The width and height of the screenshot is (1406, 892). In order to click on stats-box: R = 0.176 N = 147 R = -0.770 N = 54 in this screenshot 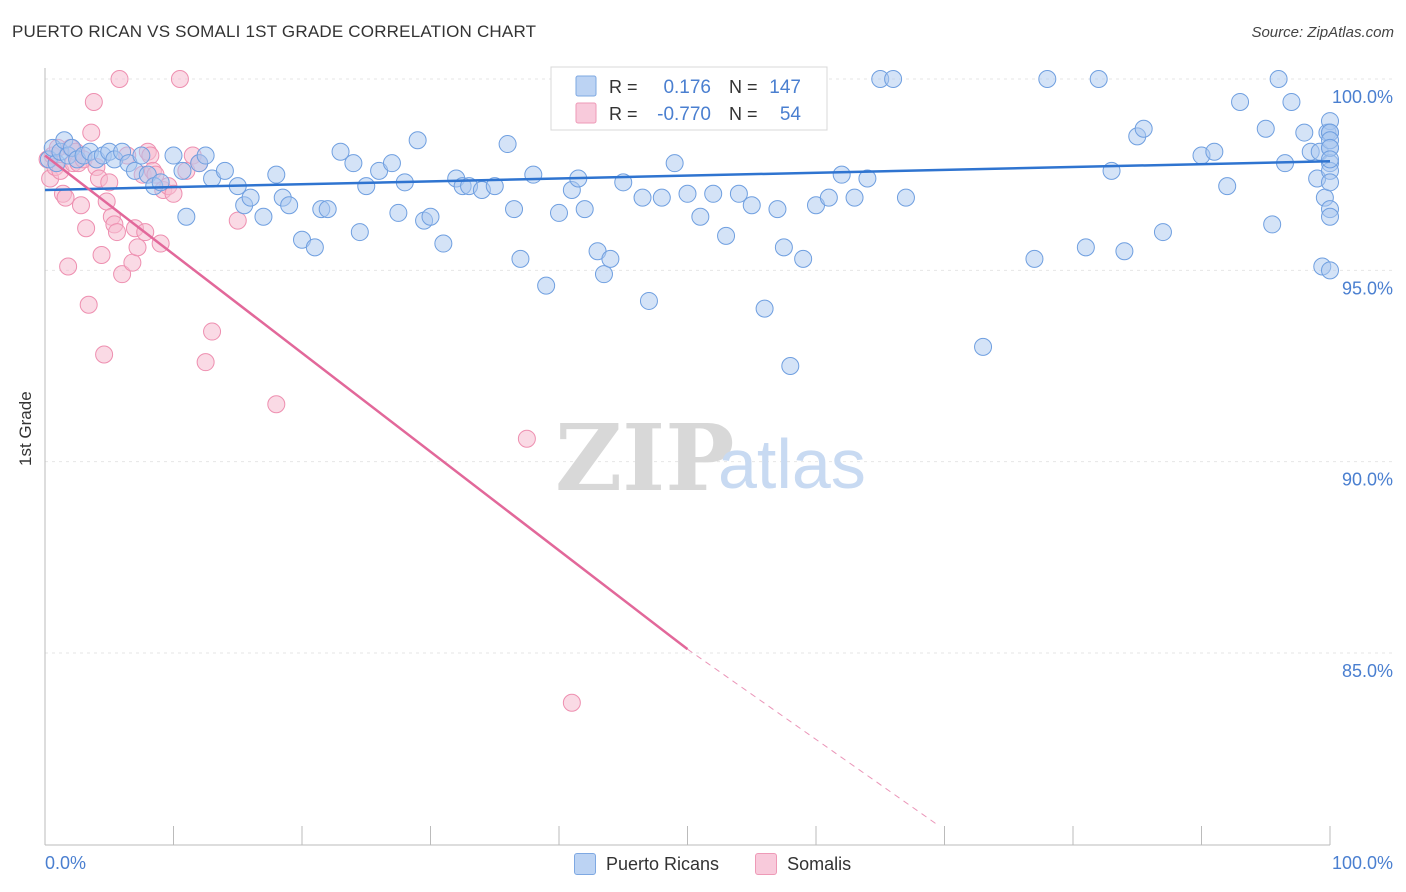, I will do `click(689, 98)`.